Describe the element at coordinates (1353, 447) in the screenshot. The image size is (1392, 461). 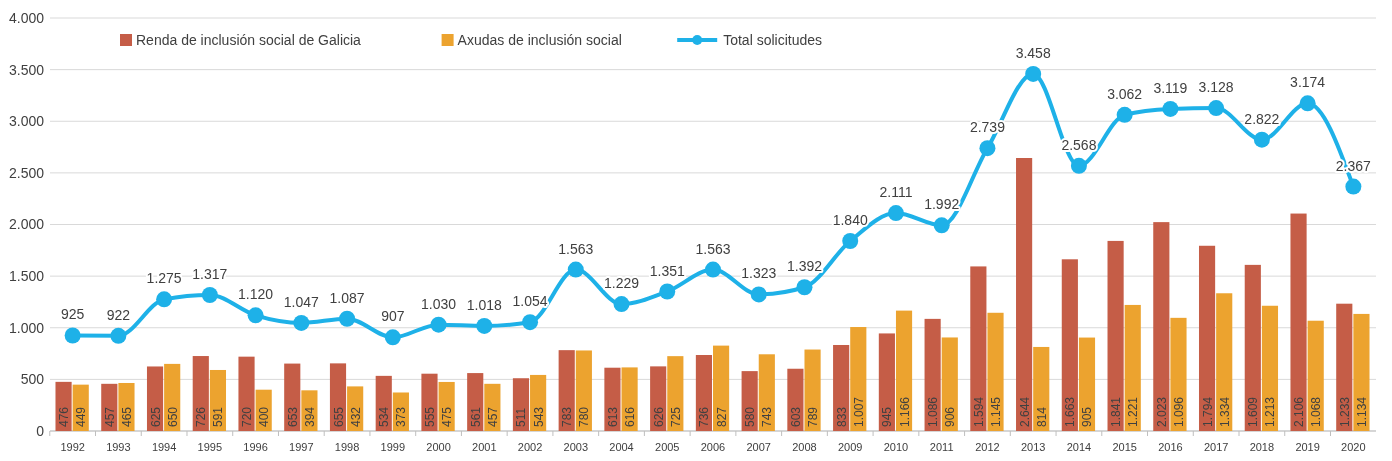
I see `x-tick-label: 2020` at that location.